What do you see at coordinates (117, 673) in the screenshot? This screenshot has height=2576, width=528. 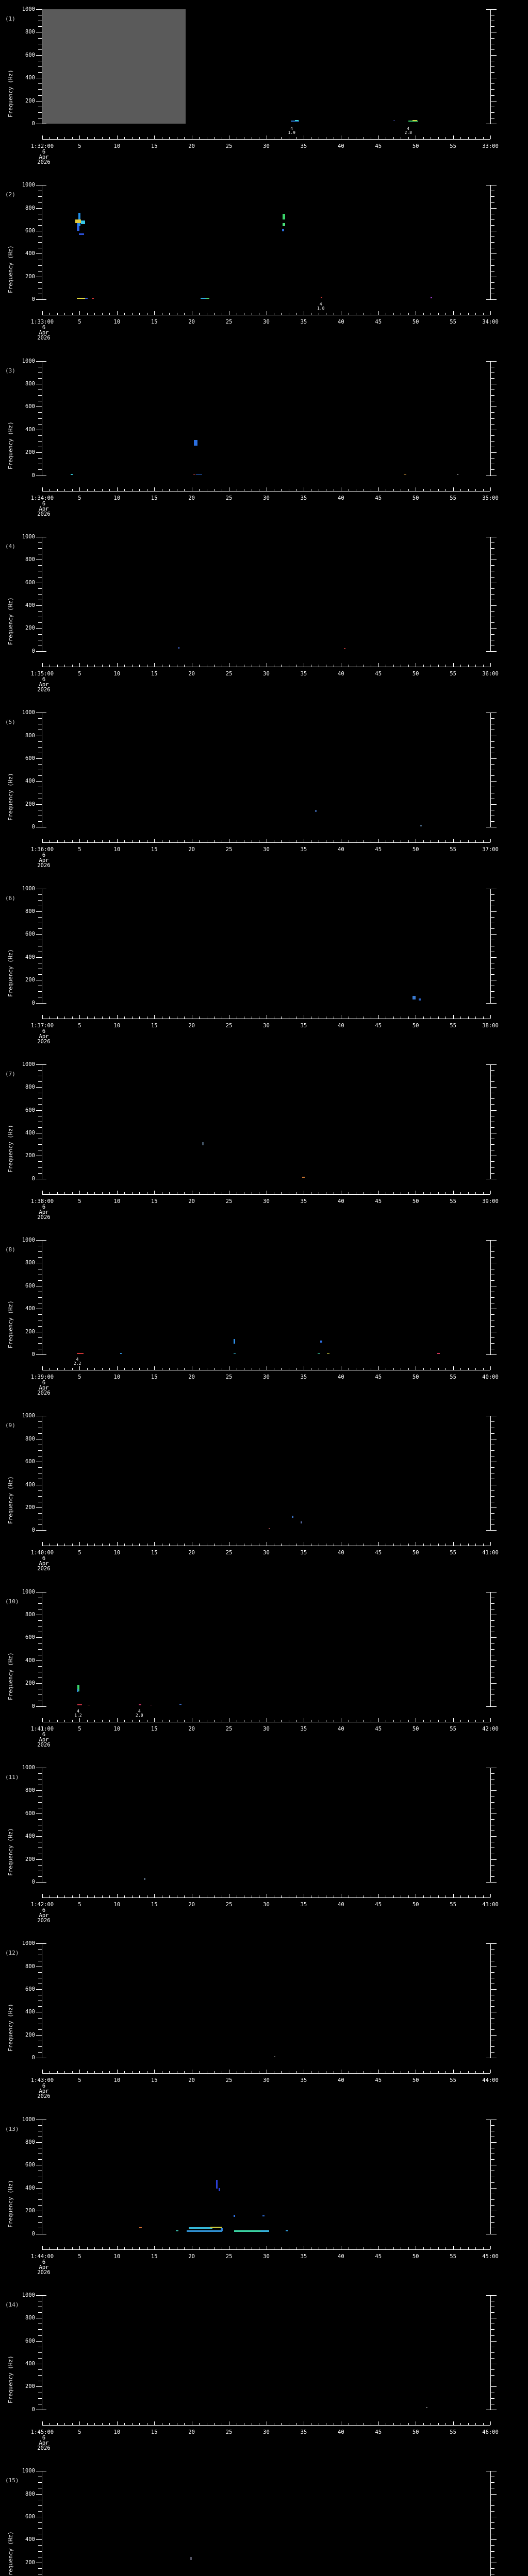 I see `x-tick-label: 10` at bounding box center [117, 673].